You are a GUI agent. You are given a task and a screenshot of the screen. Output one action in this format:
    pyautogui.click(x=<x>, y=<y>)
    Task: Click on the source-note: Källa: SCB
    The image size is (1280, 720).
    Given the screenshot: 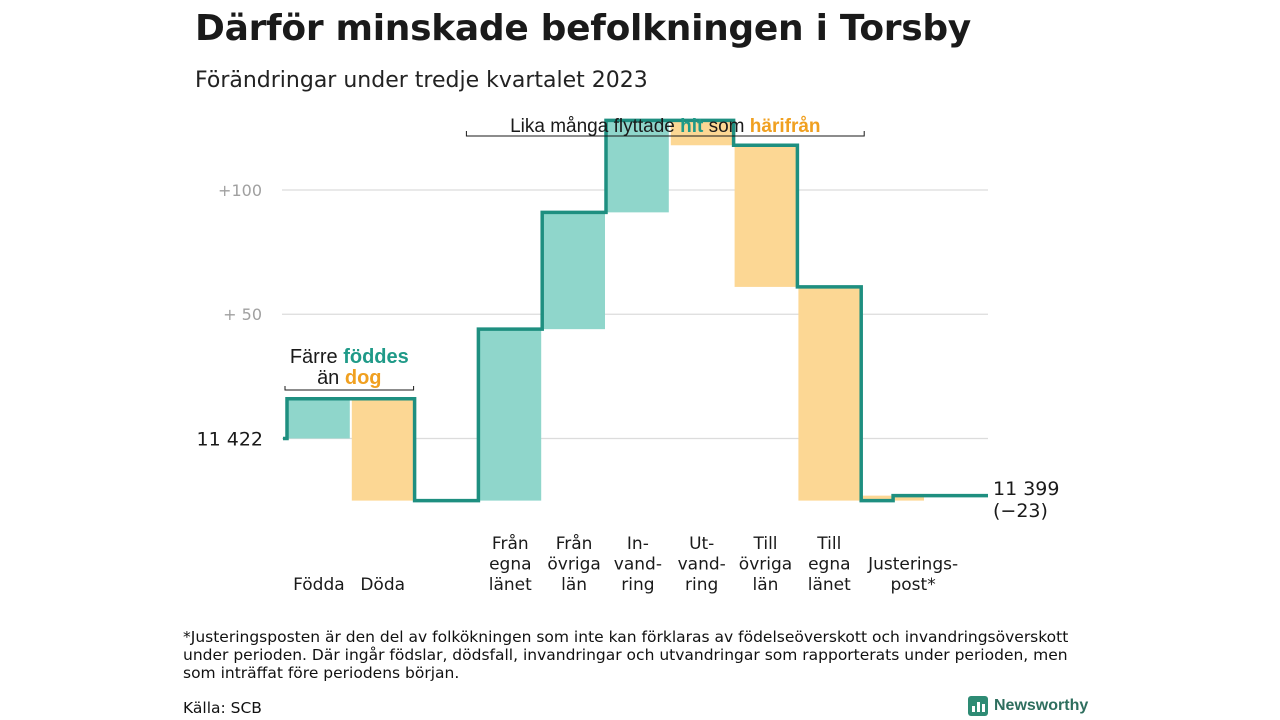 What is the action you would take?
    pyautogui.click(x=222, y=708)
    